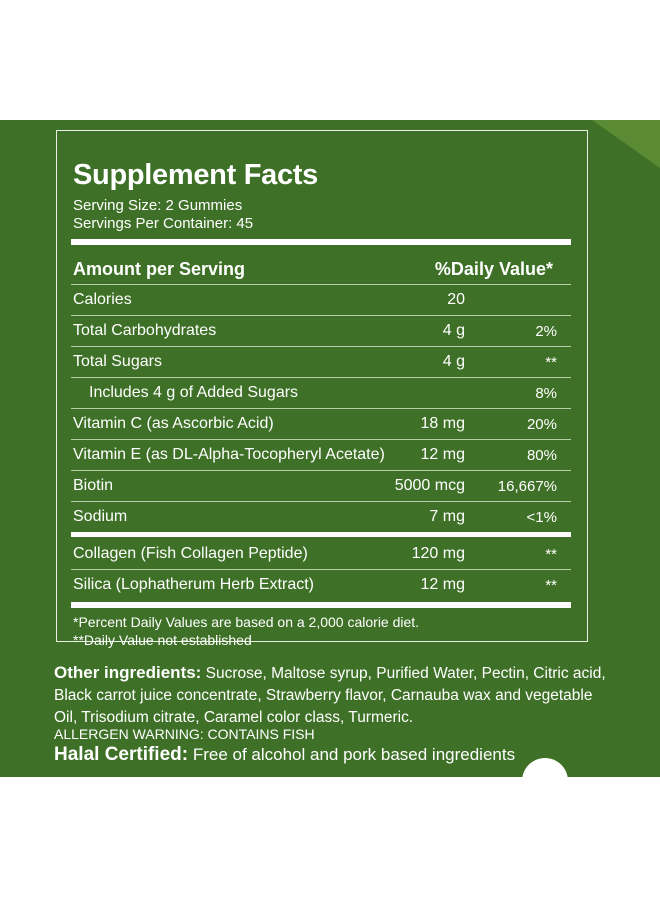  What do you see at coordinates (438, 553) in the screenshot?
I see `nutrient-amount: 120 mg` at bounding box center [438, 553].